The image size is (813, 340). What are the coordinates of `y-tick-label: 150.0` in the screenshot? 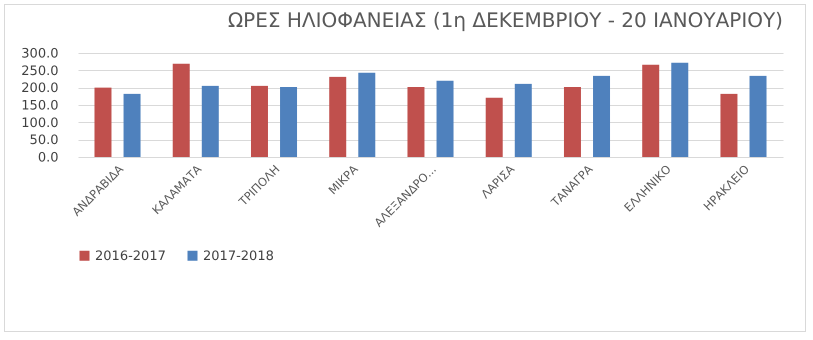 It's located at (39, 106).